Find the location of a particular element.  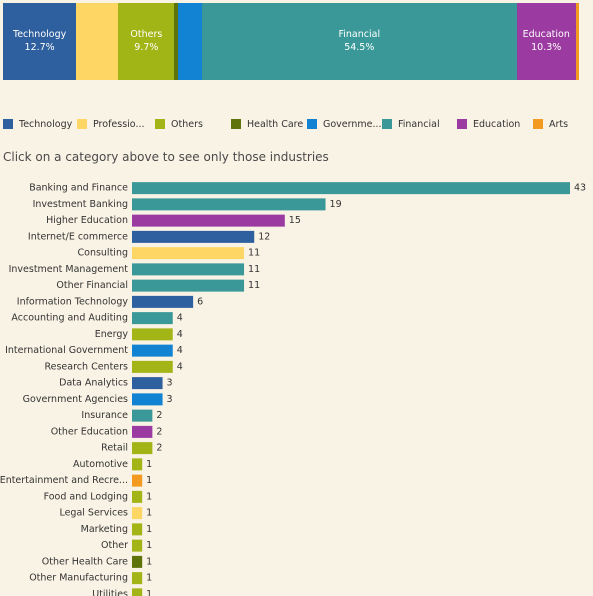

segment-technology: Technology 12.7% is located at coordinates (40, 41).